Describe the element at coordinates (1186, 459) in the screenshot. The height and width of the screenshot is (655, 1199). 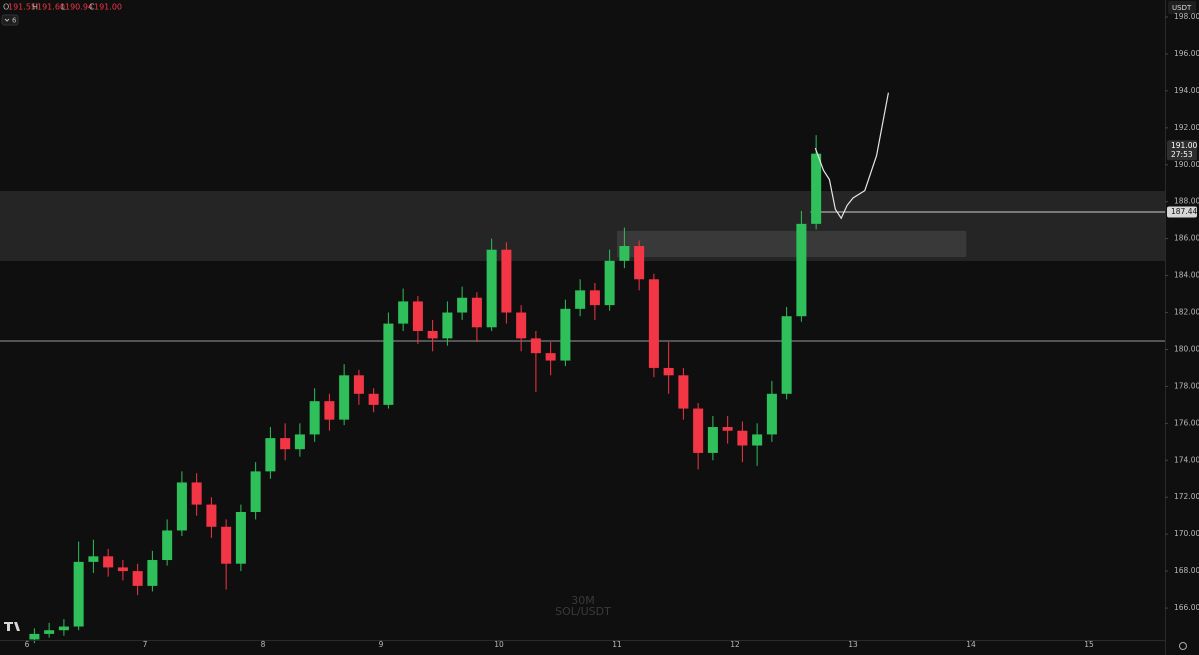
I see `y-tick-label: 174.00` at that location.